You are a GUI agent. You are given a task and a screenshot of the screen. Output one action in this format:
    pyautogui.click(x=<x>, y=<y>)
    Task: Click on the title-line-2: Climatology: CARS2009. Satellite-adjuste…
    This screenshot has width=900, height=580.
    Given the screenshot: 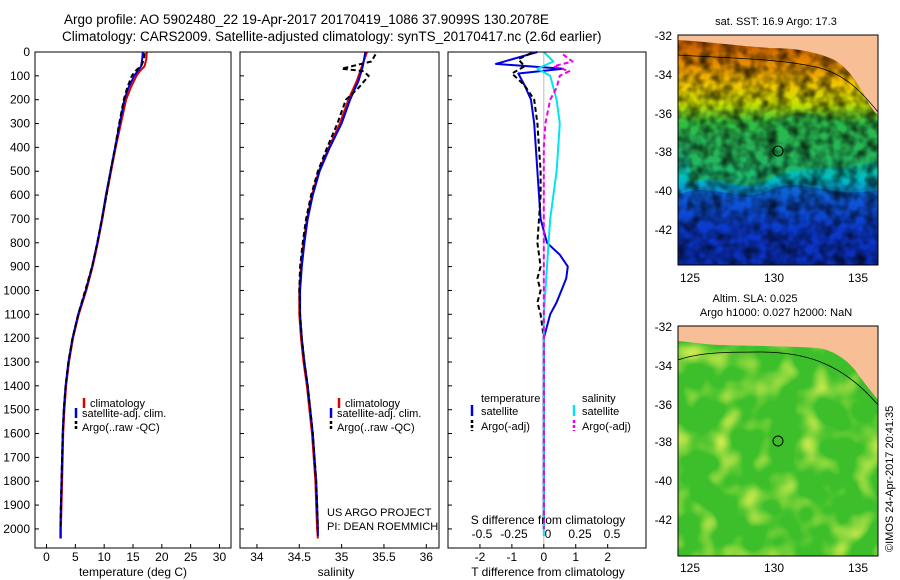 What is the action you would take?
    pyautogui.click(x=332, y=36)
    